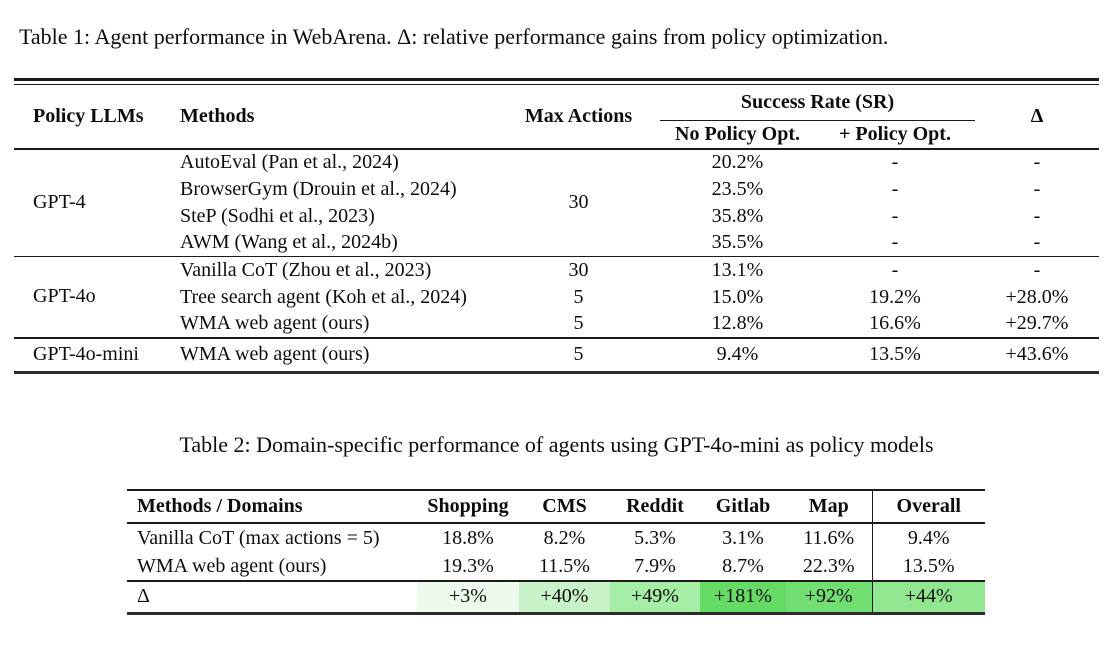 The height and width of the screenshot is (645, 1113). Describe the element at coordinates (928, 596) in the screenshot. I see `cell-delta-overall: +44%` at that location.